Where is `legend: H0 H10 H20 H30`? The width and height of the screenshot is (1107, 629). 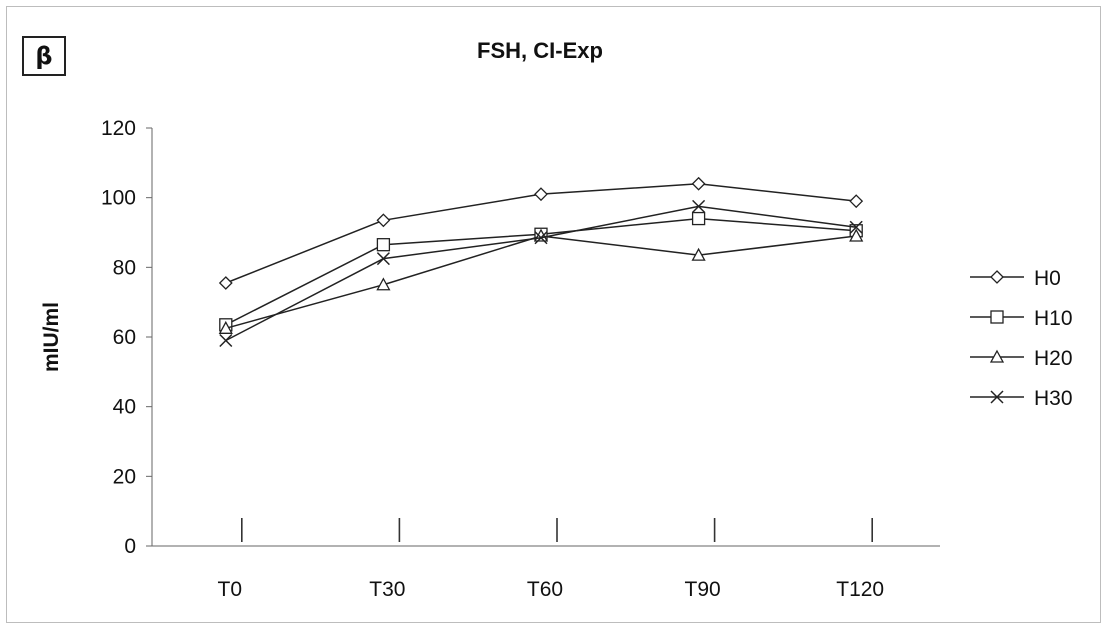 legend: H0 H10 H20 H30 is located at coordinates (1021, 338).